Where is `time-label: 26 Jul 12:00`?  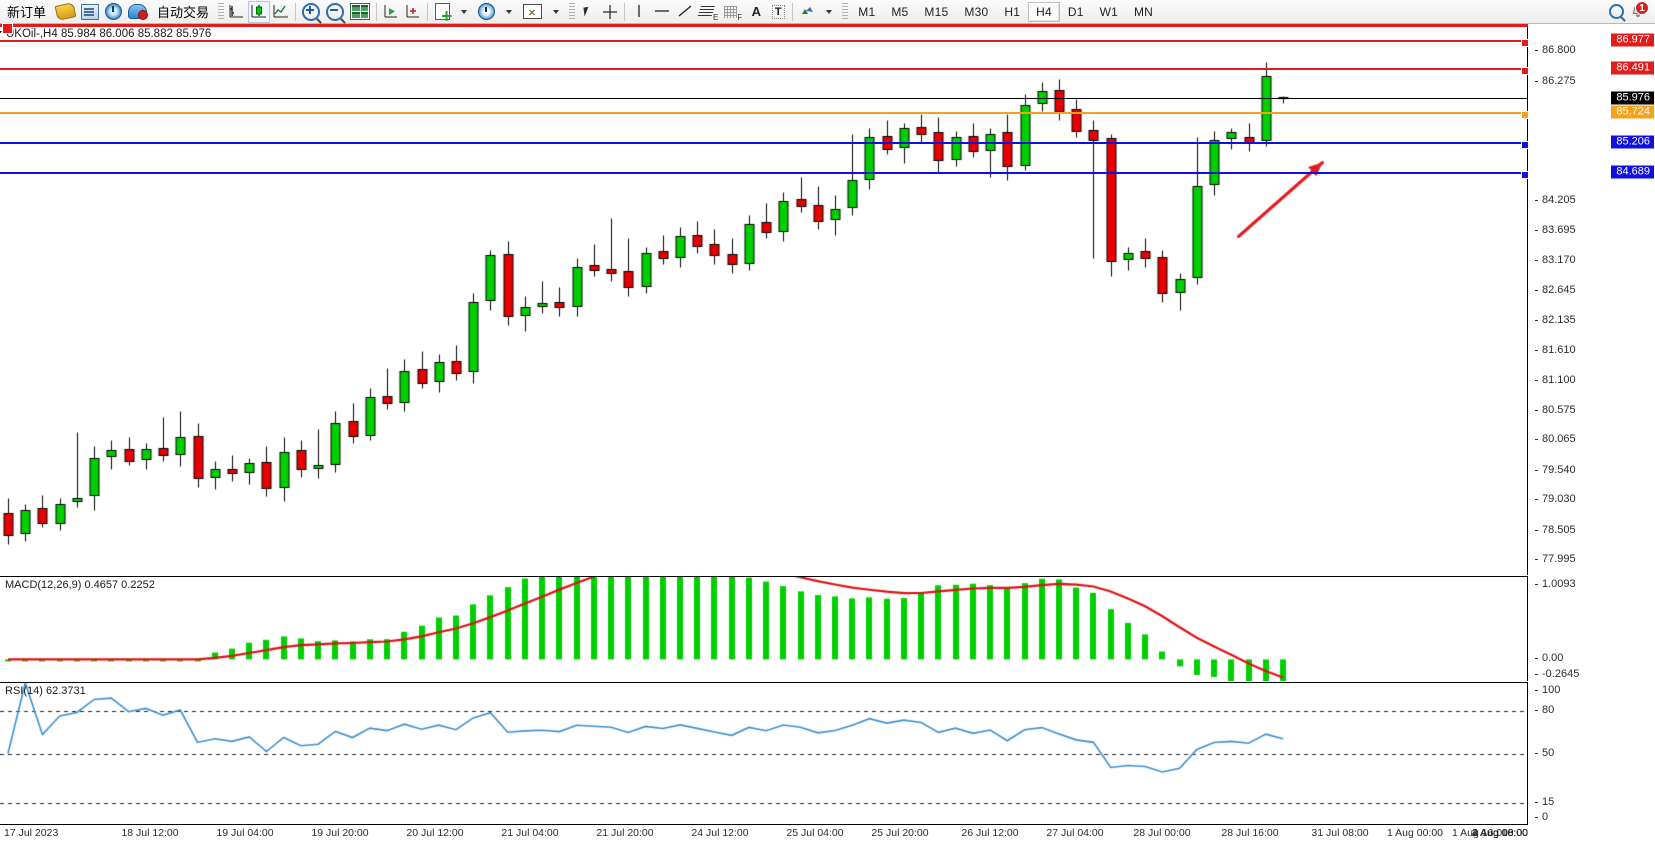 time-label: 26 Jul 12:00 is located at coordinates (990, 833).